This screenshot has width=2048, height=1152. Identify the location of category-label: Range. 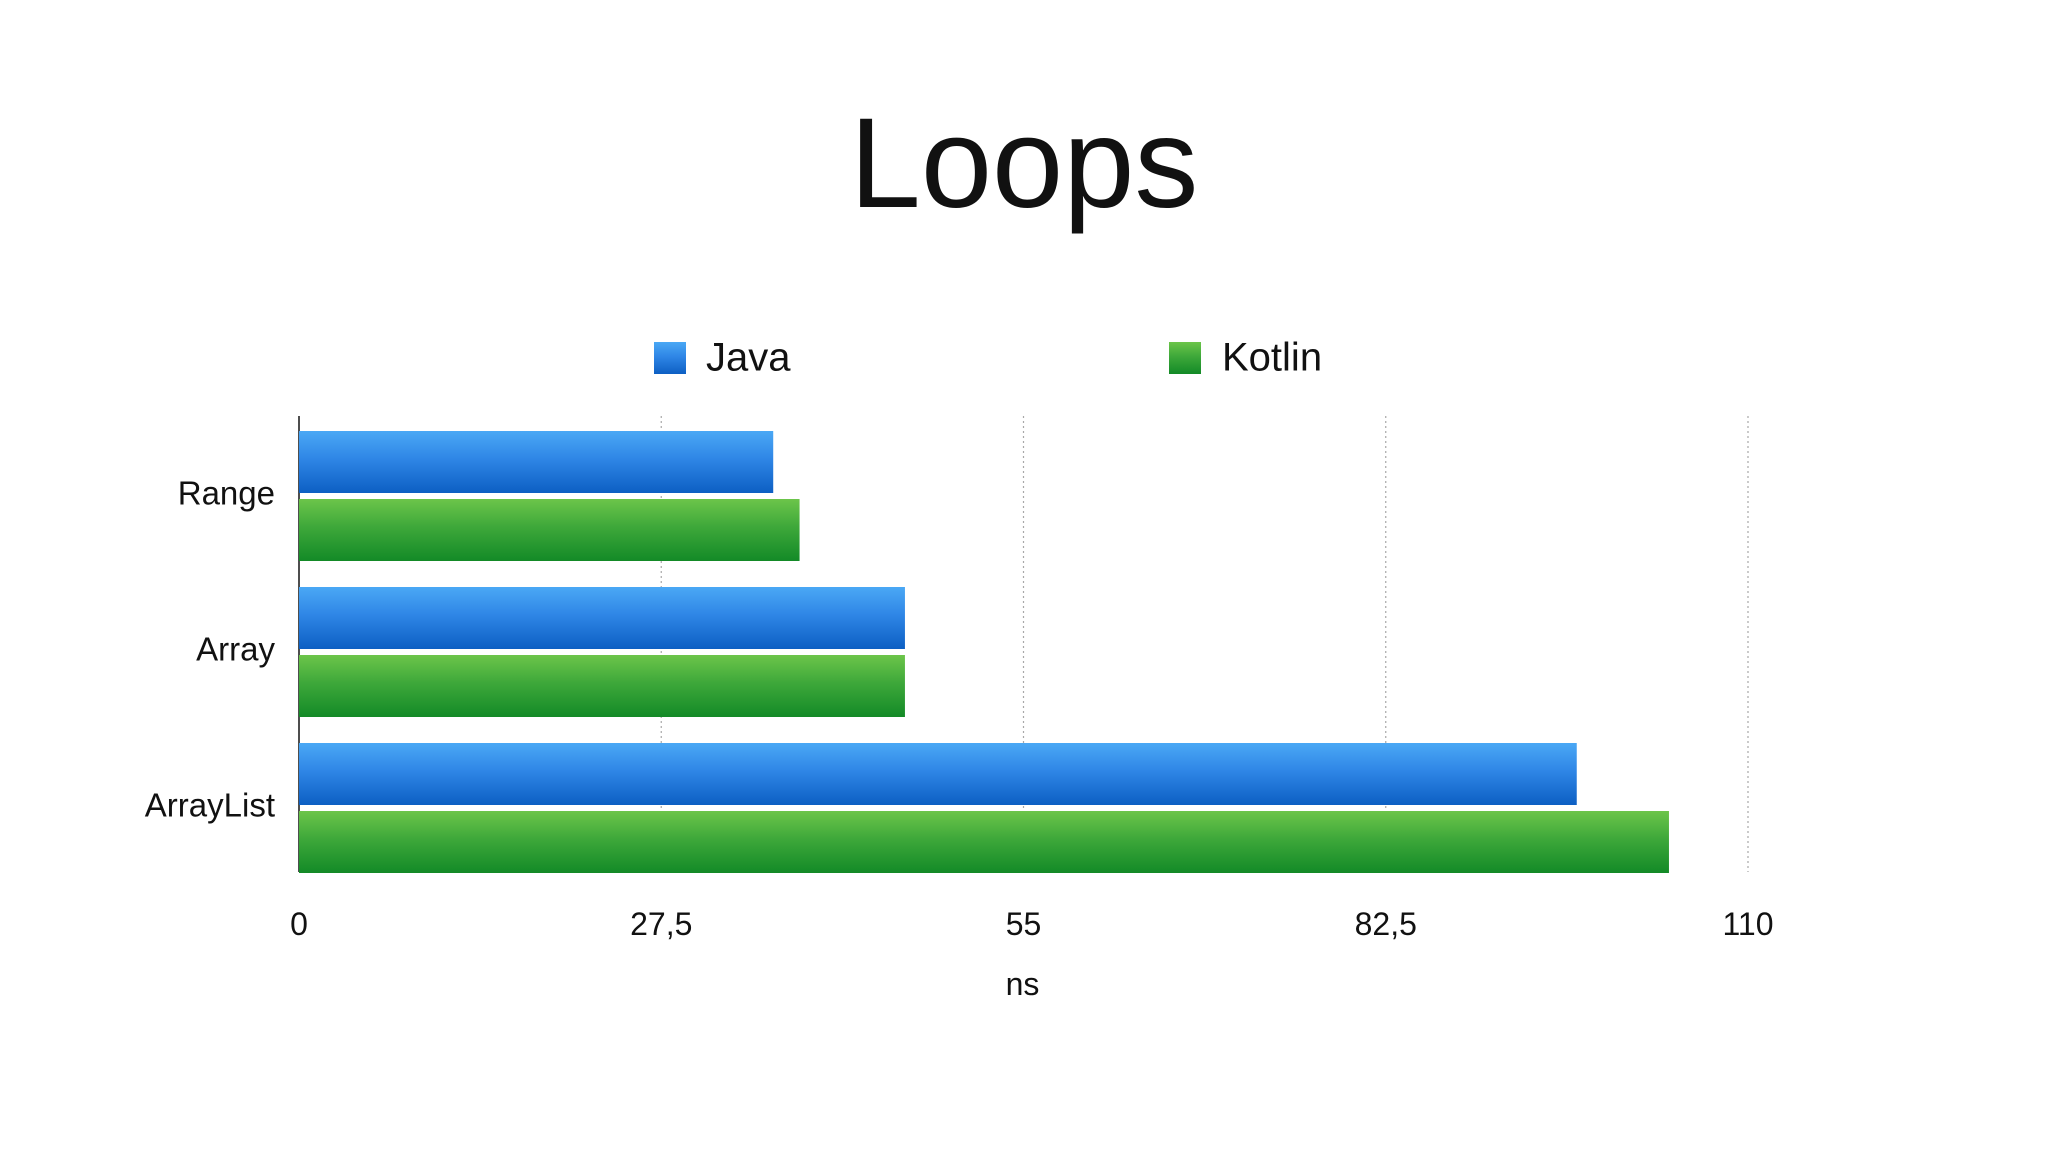
(226, 493).